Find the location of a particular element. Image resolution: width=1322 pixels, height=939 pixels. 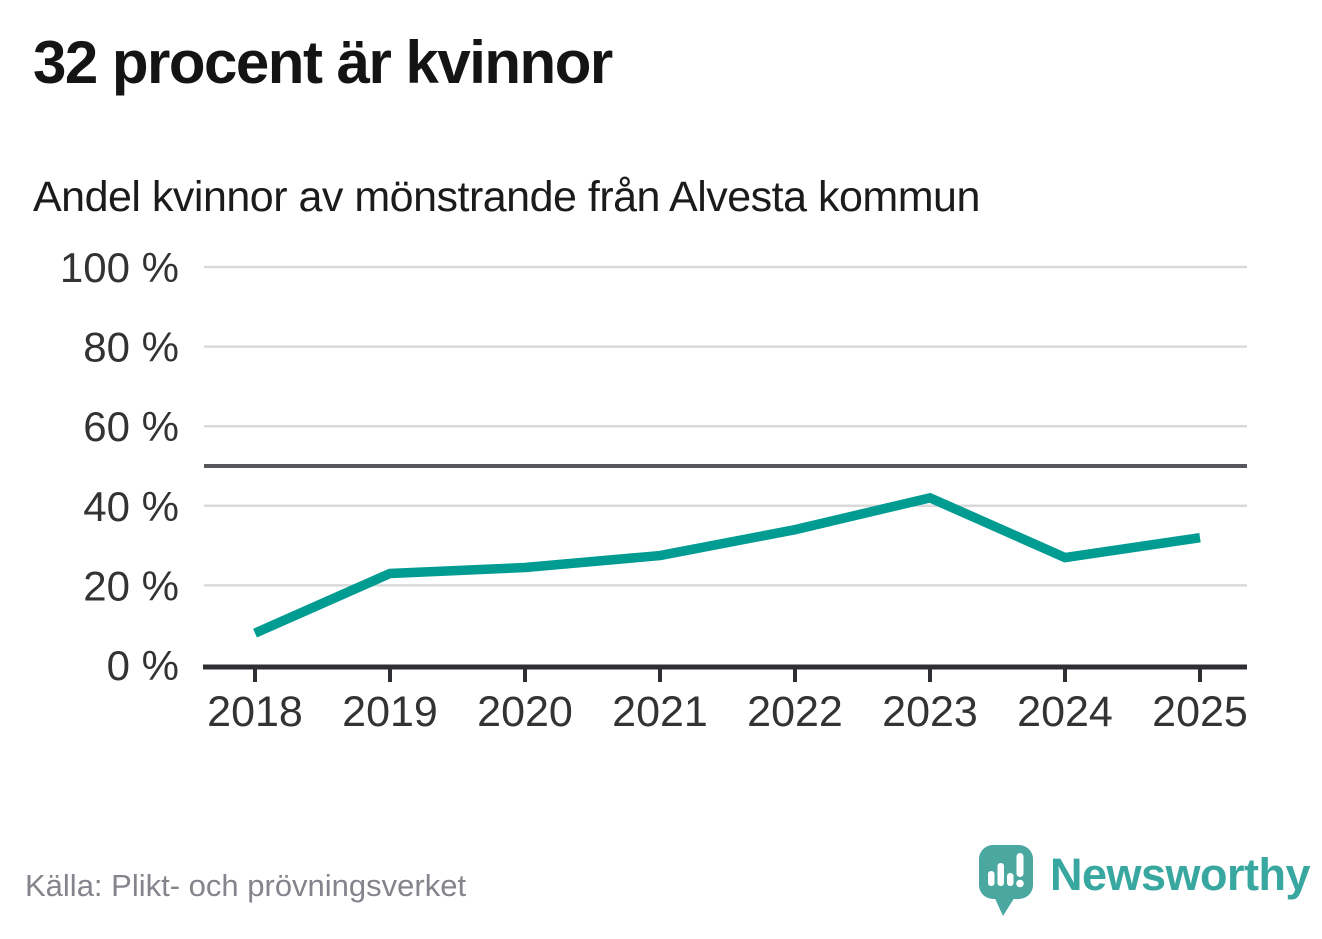

newsworthy-logo: Newsworthy is located at coordinates (1144, 882).